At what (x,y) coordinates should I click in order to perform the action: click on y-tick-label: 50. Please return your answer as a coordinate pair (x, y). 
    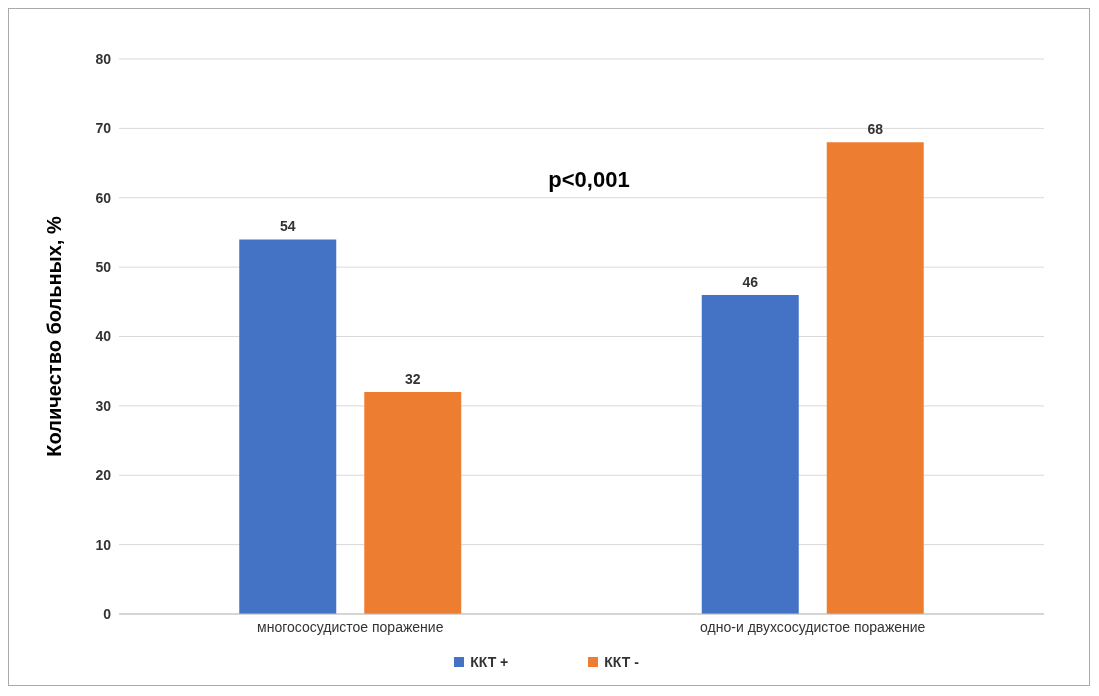
    Looking at the image, I should click on (103, 267).